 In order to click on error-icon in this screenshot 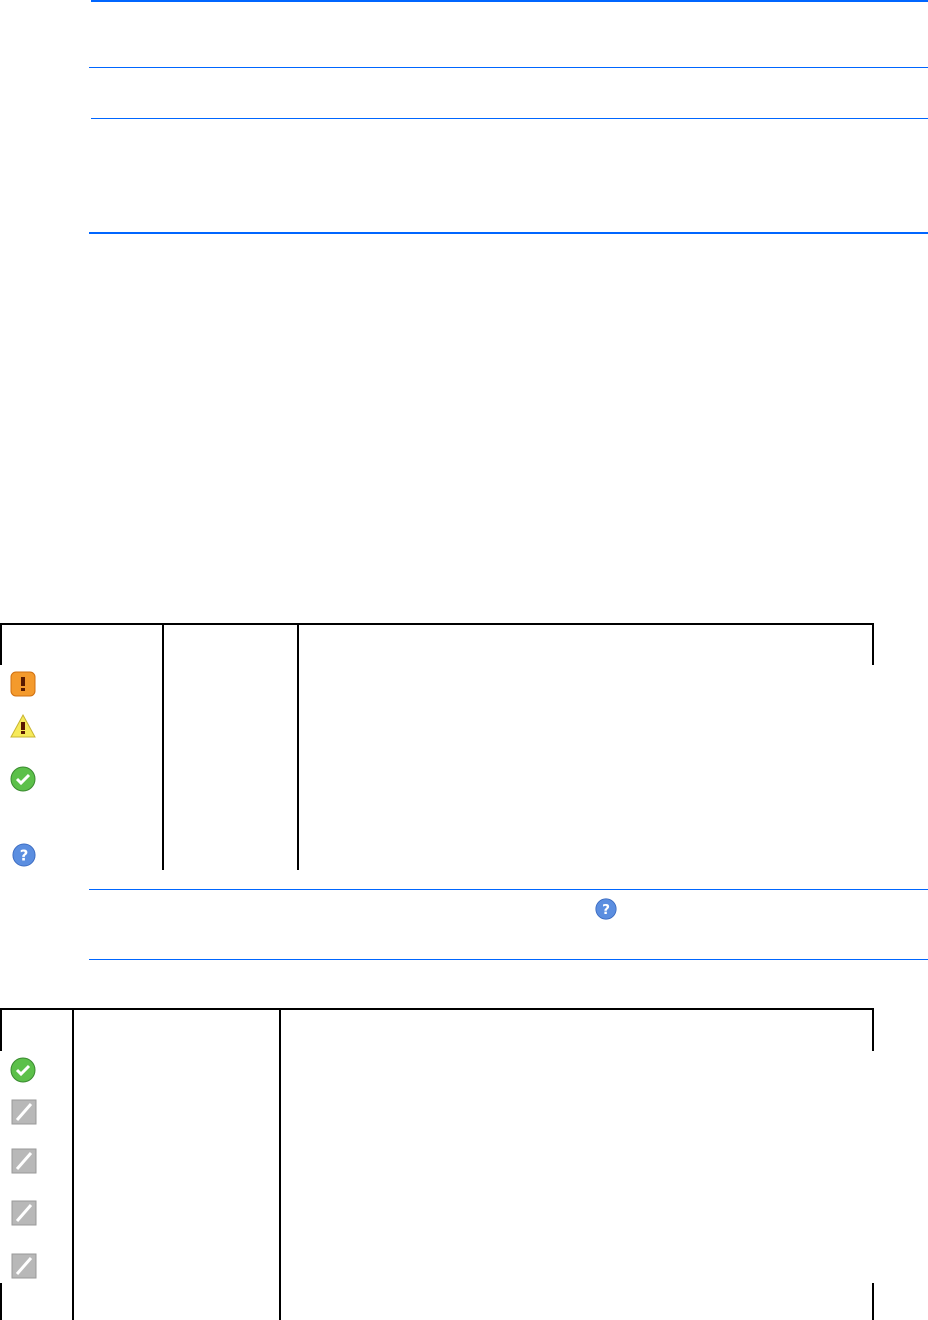, I will do `click(23, 684)`.